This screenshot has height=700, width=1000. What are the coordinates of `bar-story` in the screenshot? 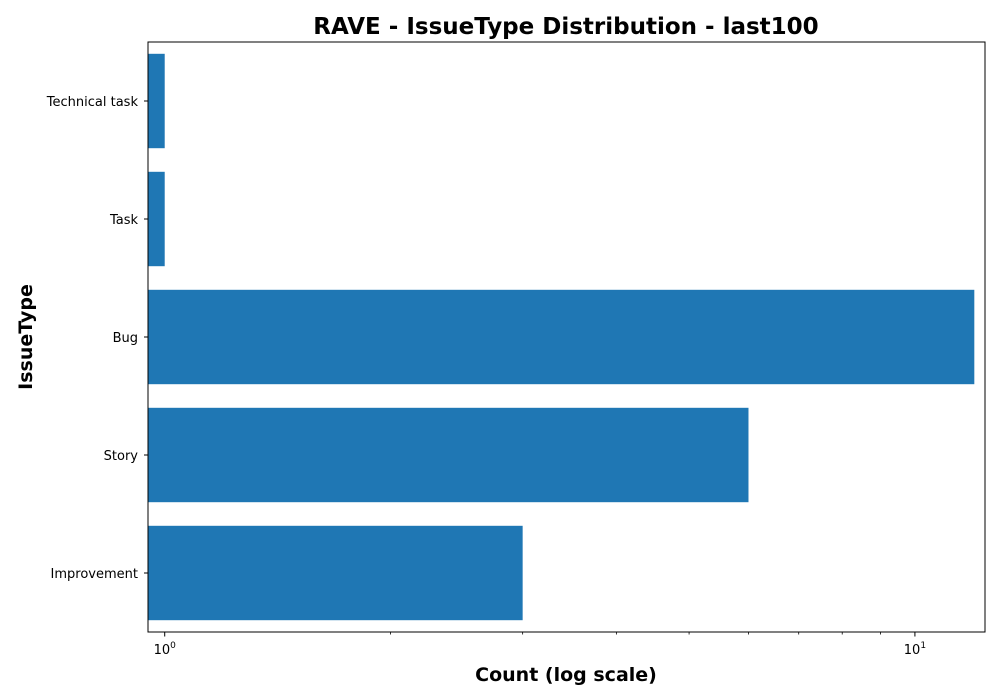 It's located at (448, 455).